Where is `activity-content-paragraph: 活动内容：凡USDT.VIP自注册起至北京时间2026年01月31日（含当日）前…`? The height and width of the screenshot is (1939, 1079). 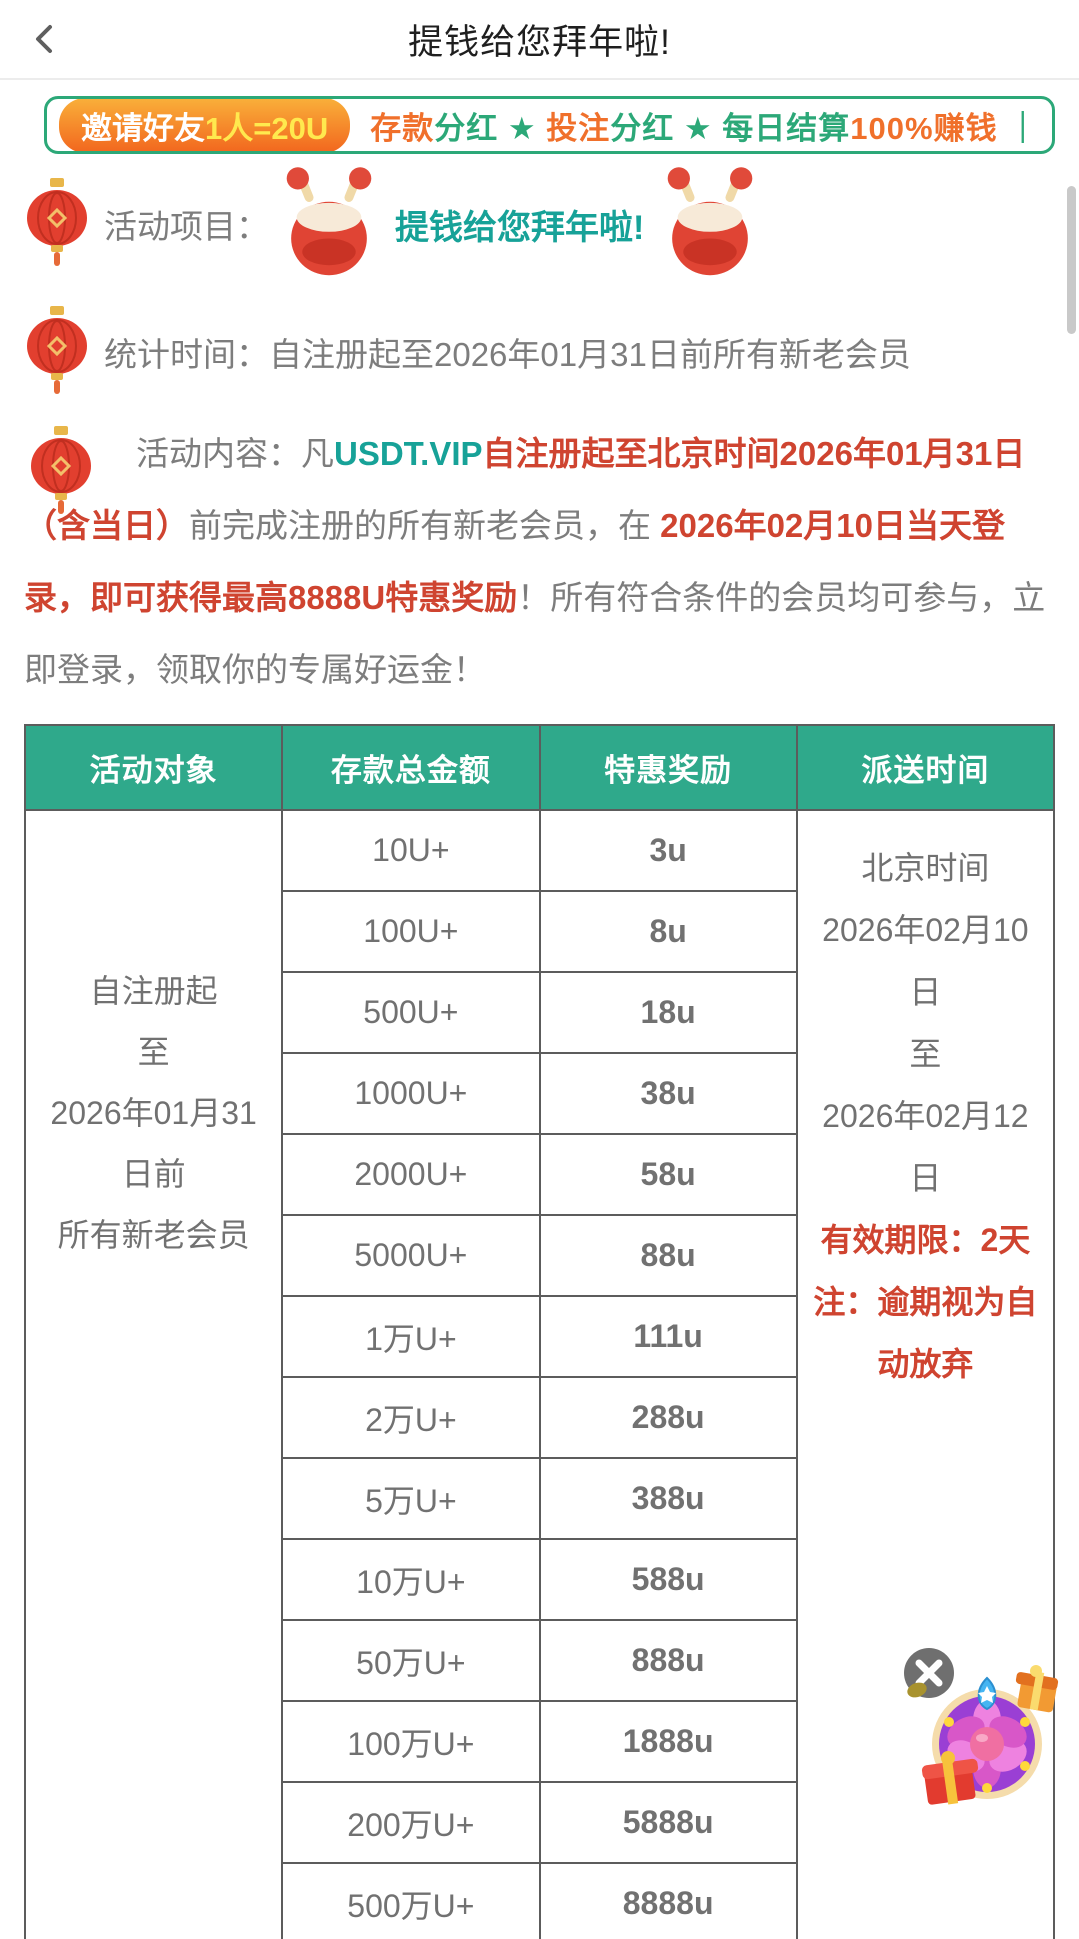
activity-content-paragraph: 活动内容：凡USDT.VIP自注册起至北京时间2026年01月31日（含当日）前… is located at coordinates (539, 562).